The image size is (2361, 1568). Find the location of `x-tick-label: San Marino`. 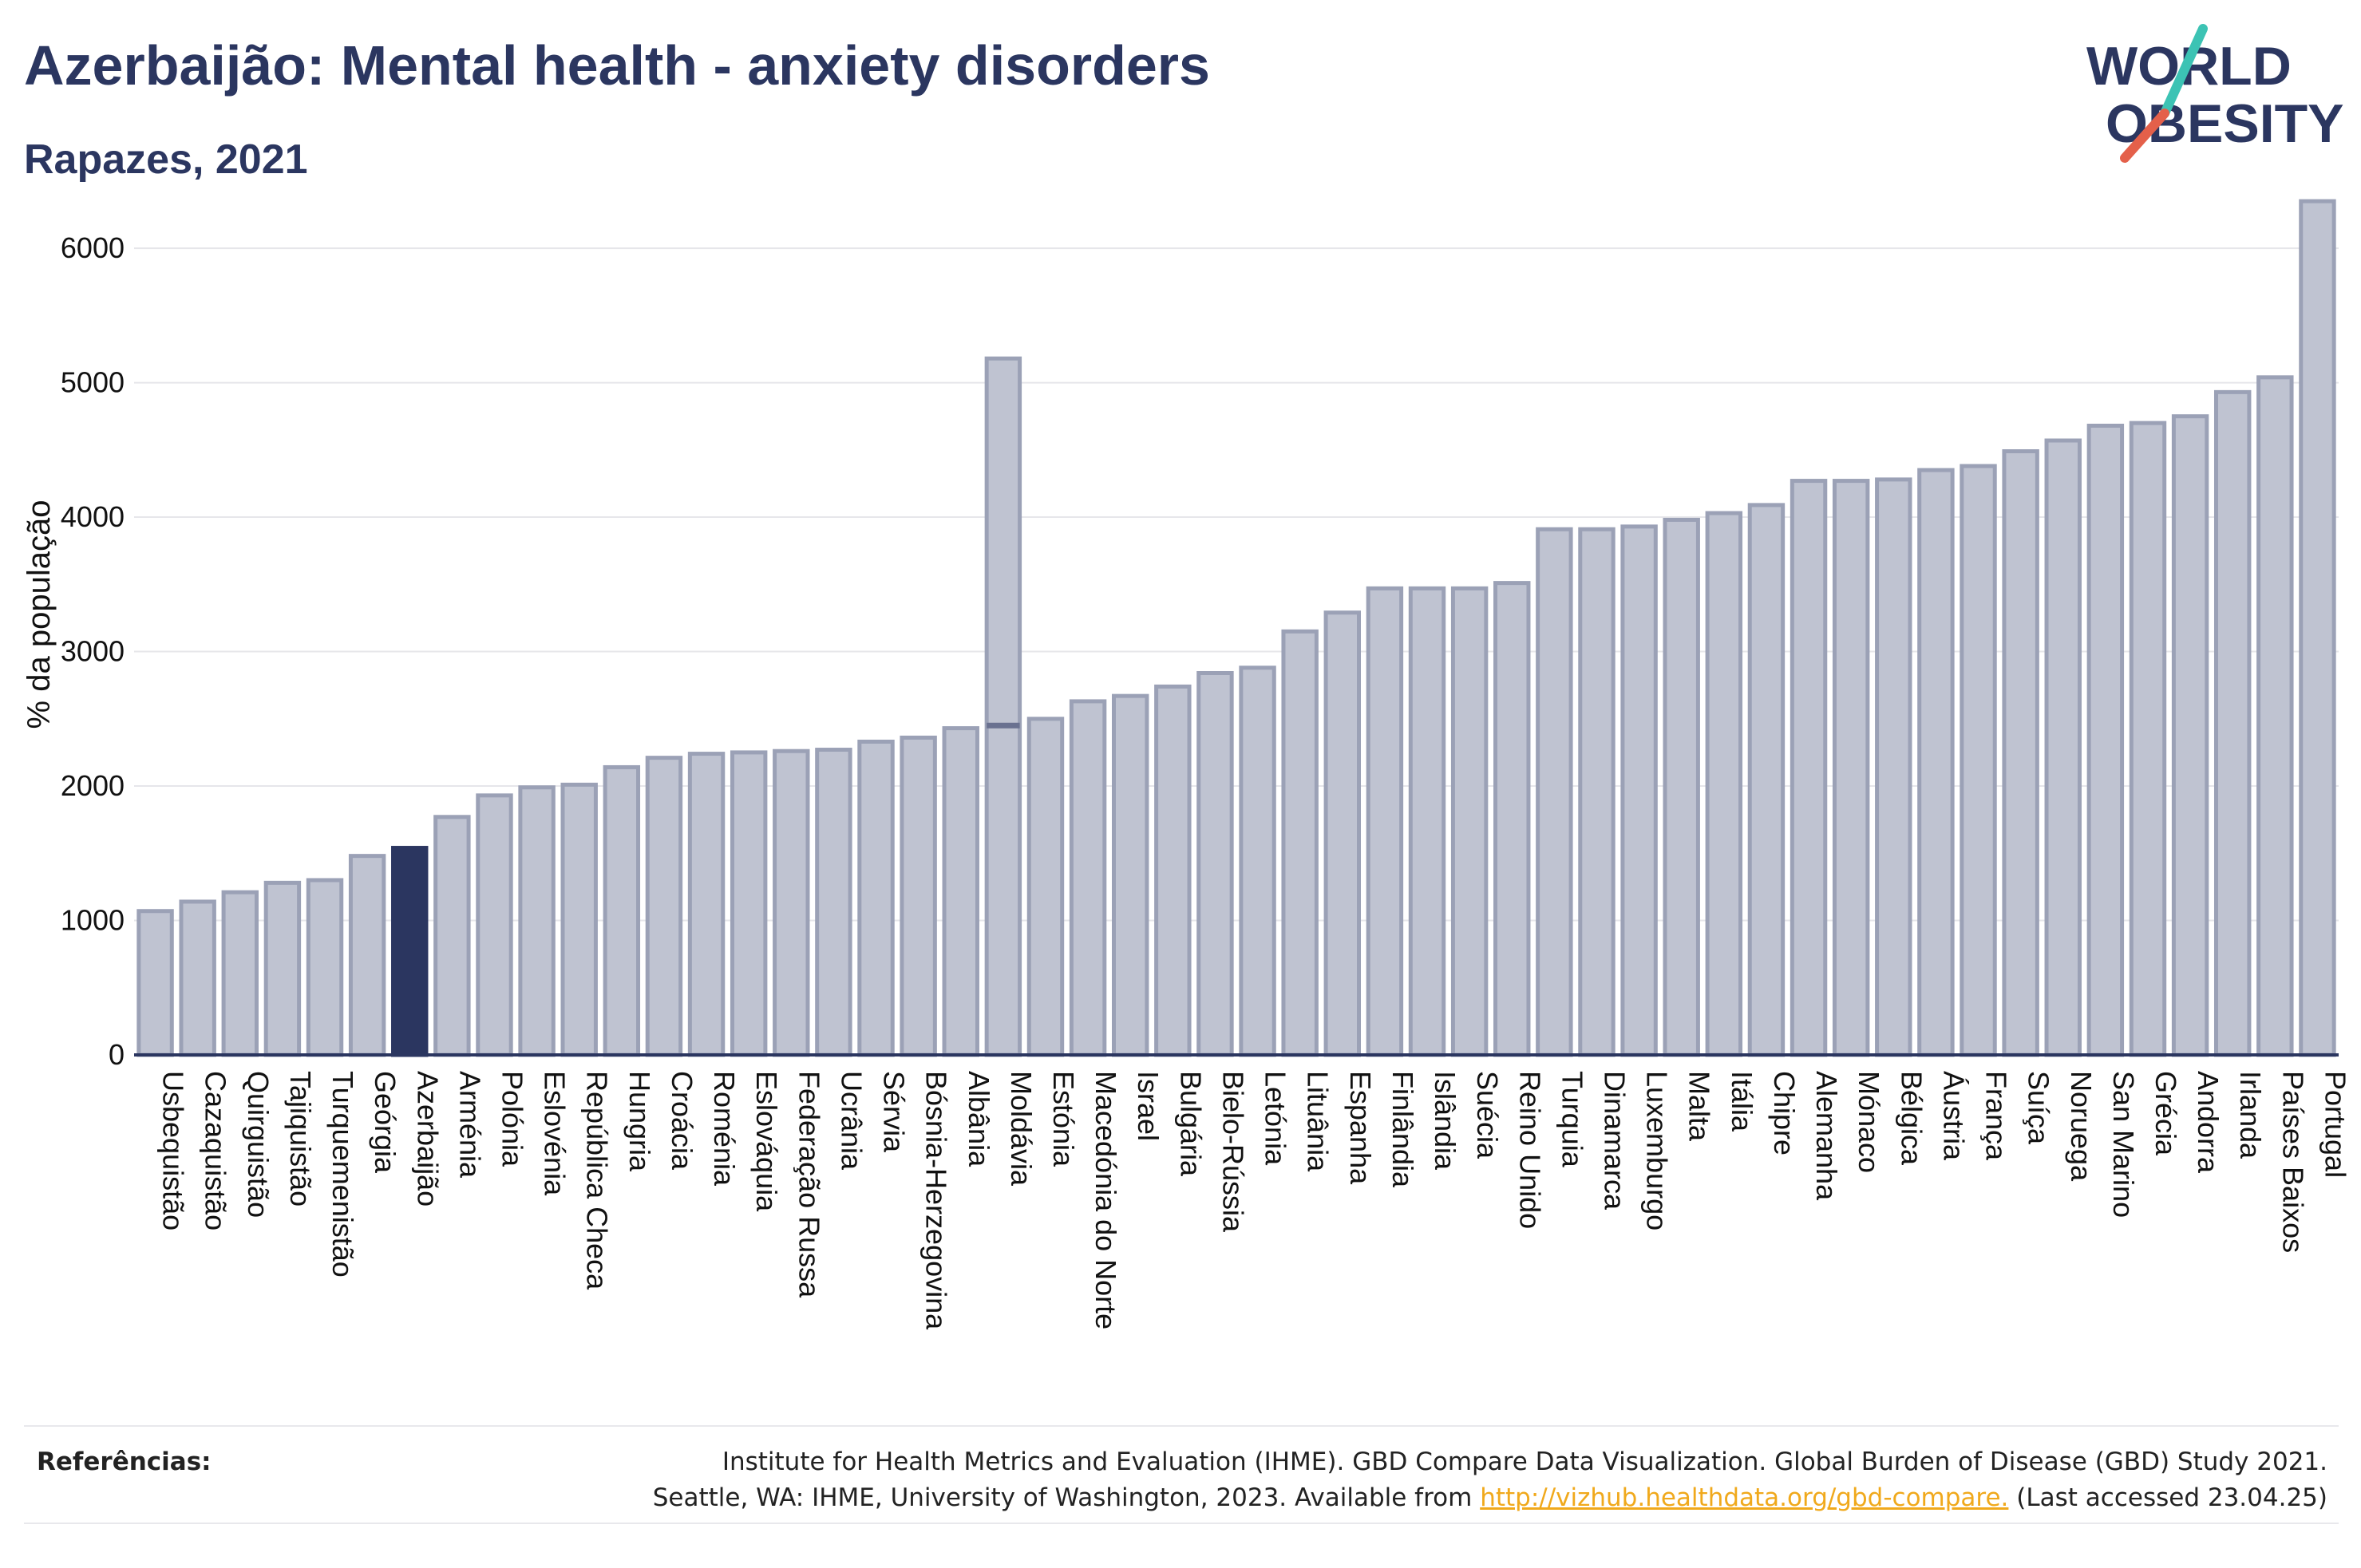

x-tick-label: San Marino is located at coordinates (2123, 1144).